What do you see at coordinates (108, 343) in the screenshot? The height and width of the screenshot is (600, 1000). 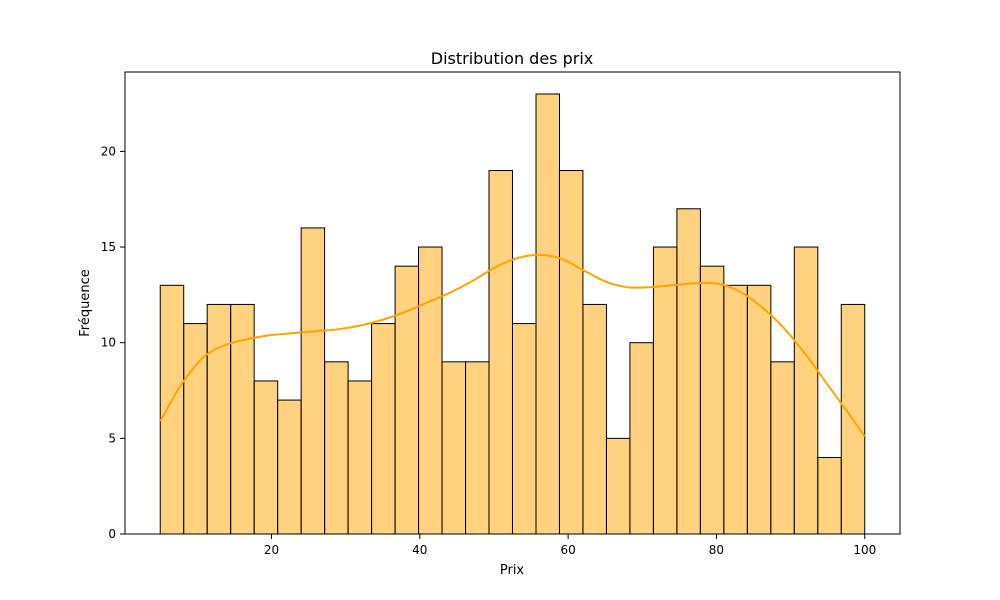 I see `y-tick-label: 10` at bounding box center [108, 343].